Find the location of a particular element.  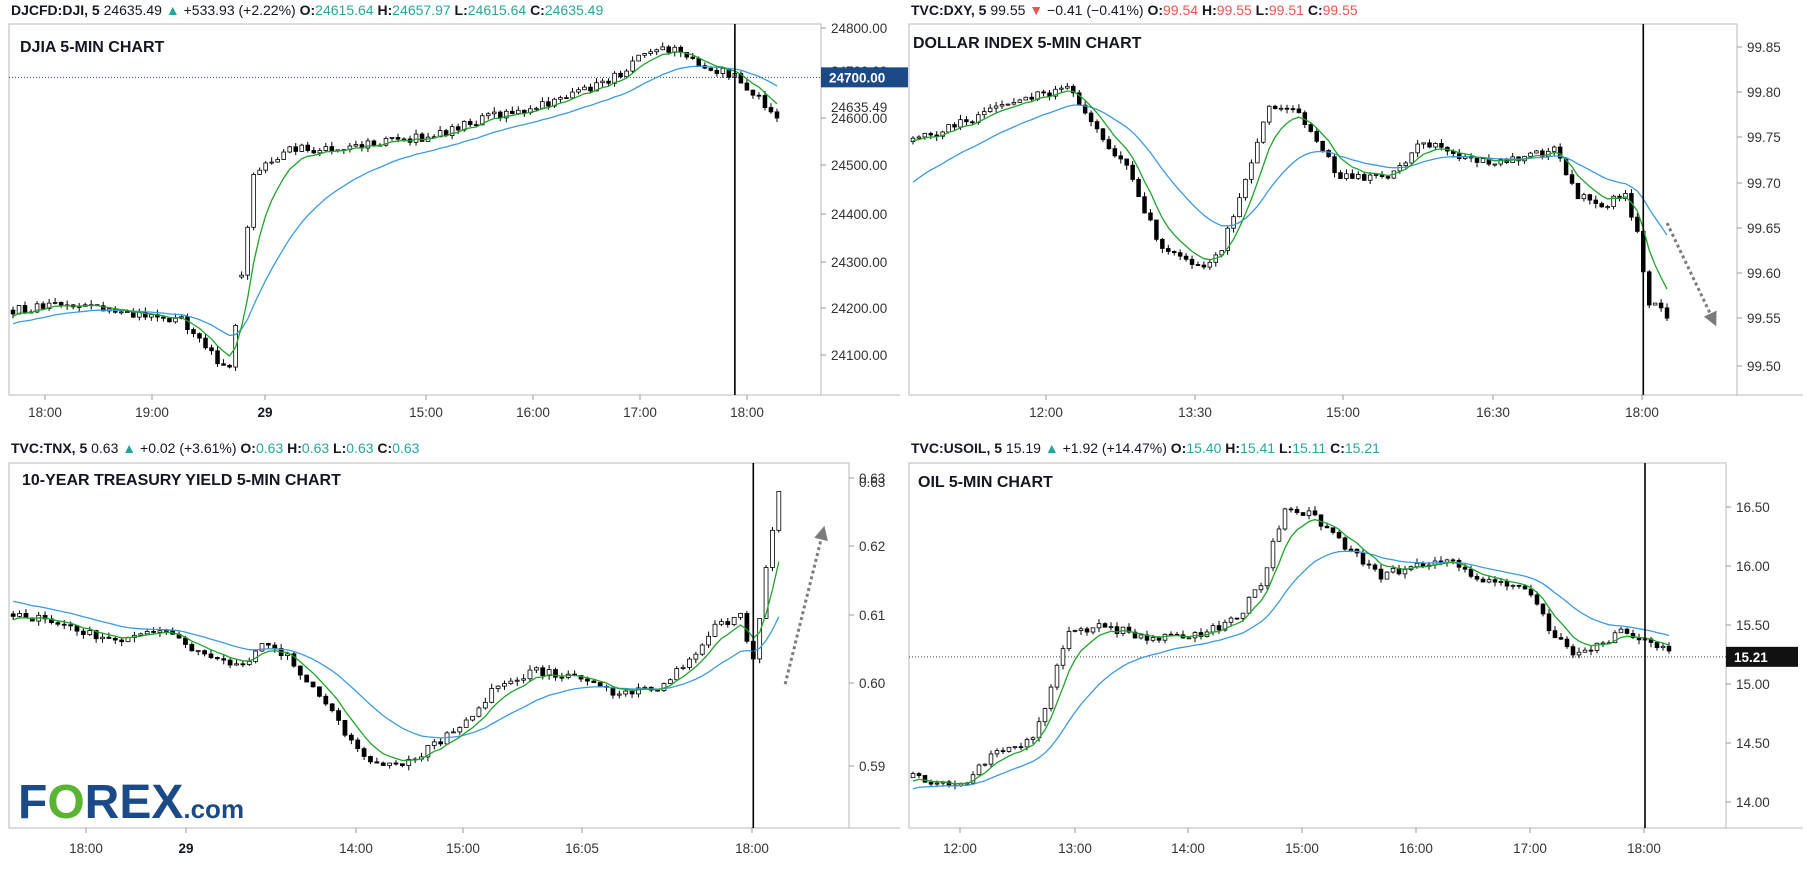

header-last: 15.19 is located at coordinates (1025, 448).